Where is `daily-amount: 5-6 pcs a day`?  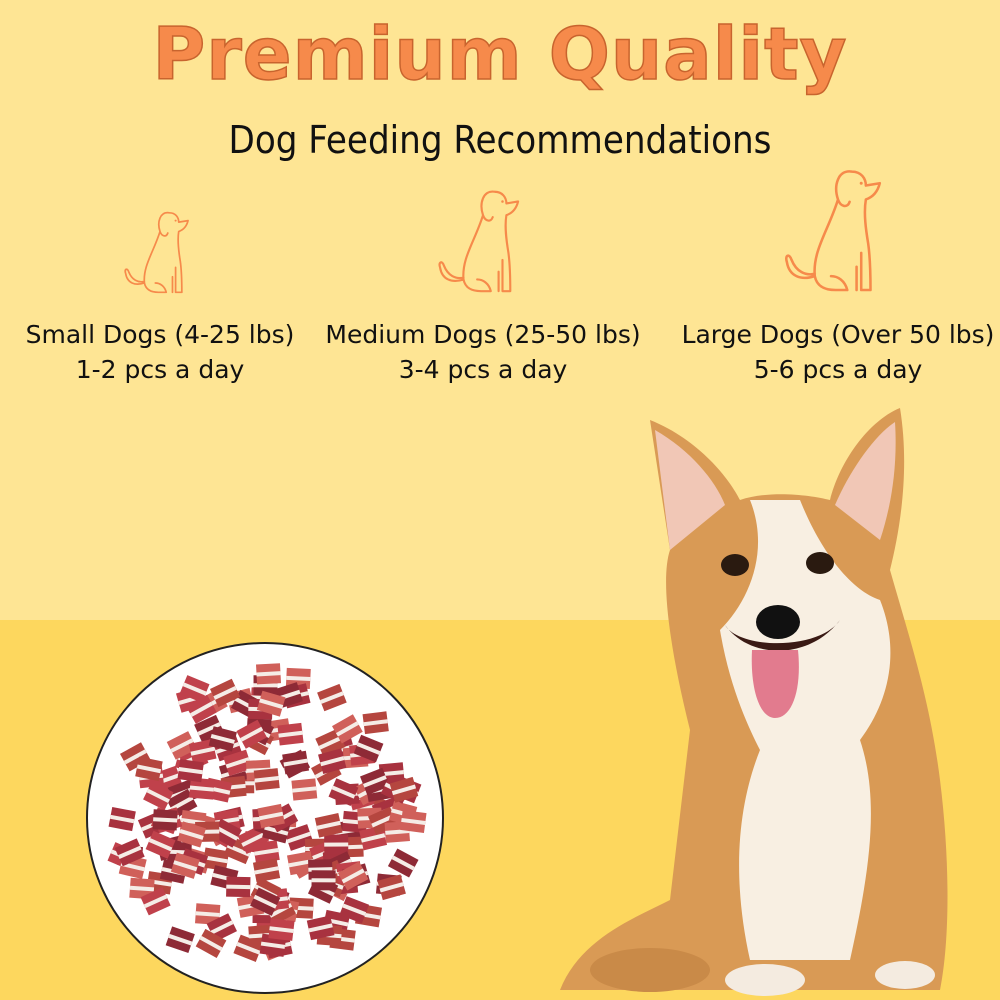
daily-amount: 5-6 pcs a day is located at coordinates (838, 369).